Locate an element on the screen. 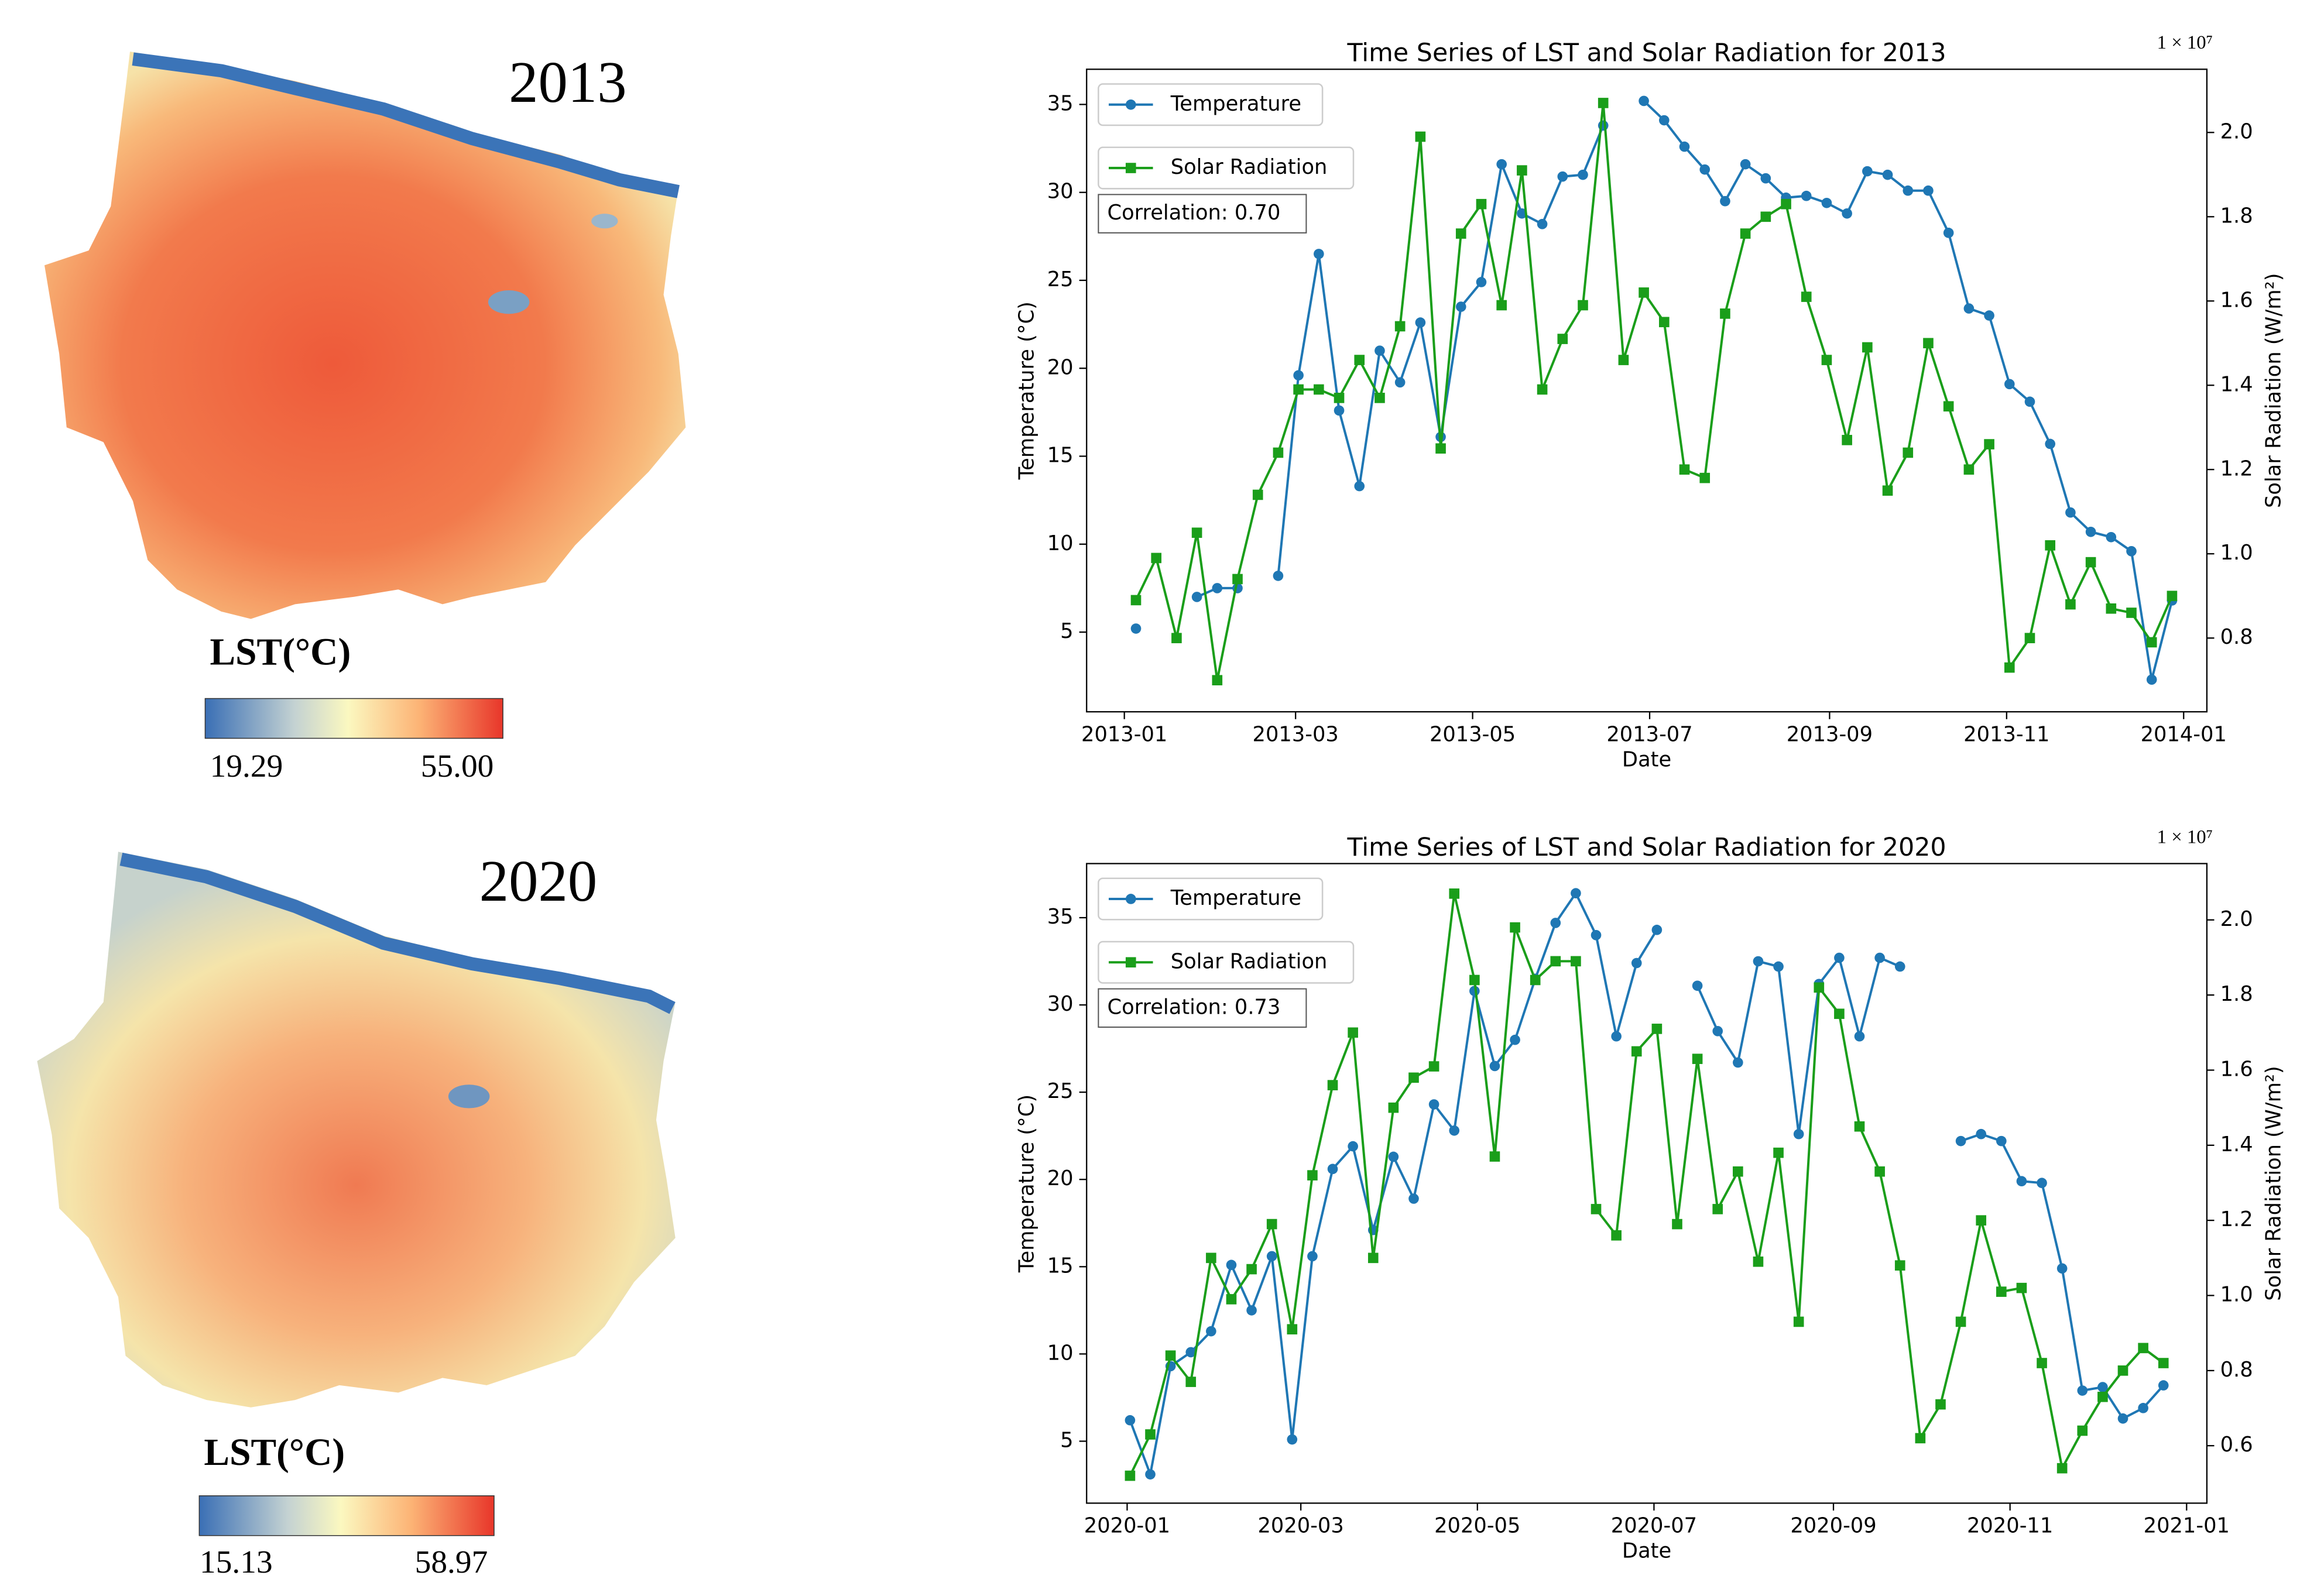 The image size is (2300, 1596). legend-box is located at coordinates (1211, 105).